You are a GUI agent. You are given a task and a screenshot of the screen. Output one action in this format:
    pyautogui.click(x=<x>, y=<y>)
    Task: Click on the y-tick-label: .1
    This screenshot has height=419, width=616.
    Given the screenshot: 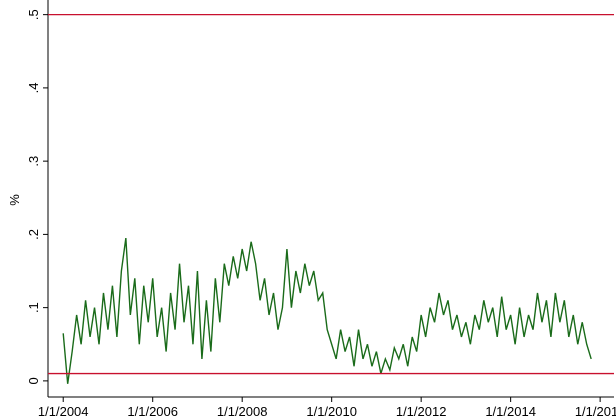 What is the action you would take?
    pyautogui.click(x=33, y=307)
    